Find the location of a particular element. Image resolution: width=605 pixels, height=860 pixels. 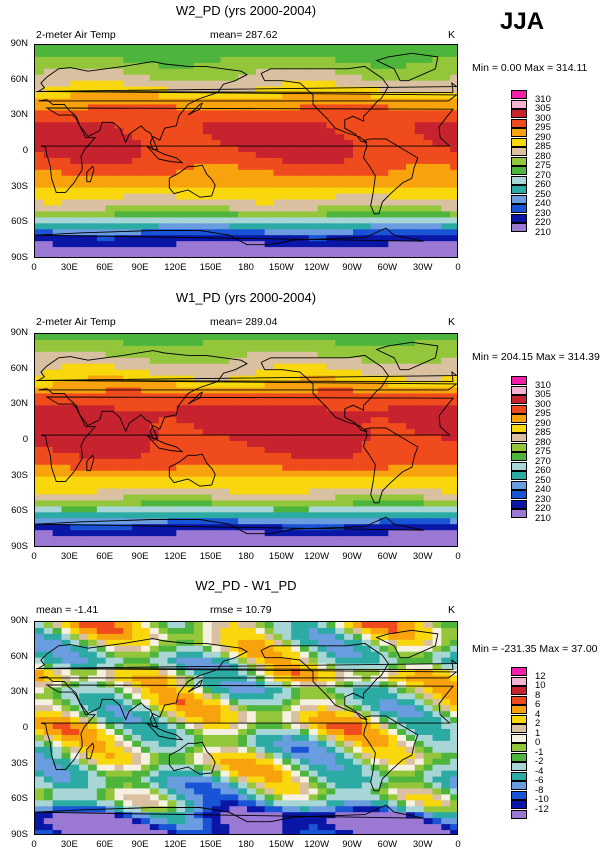

legend-label: 270 is located at coordinates (543, 461).